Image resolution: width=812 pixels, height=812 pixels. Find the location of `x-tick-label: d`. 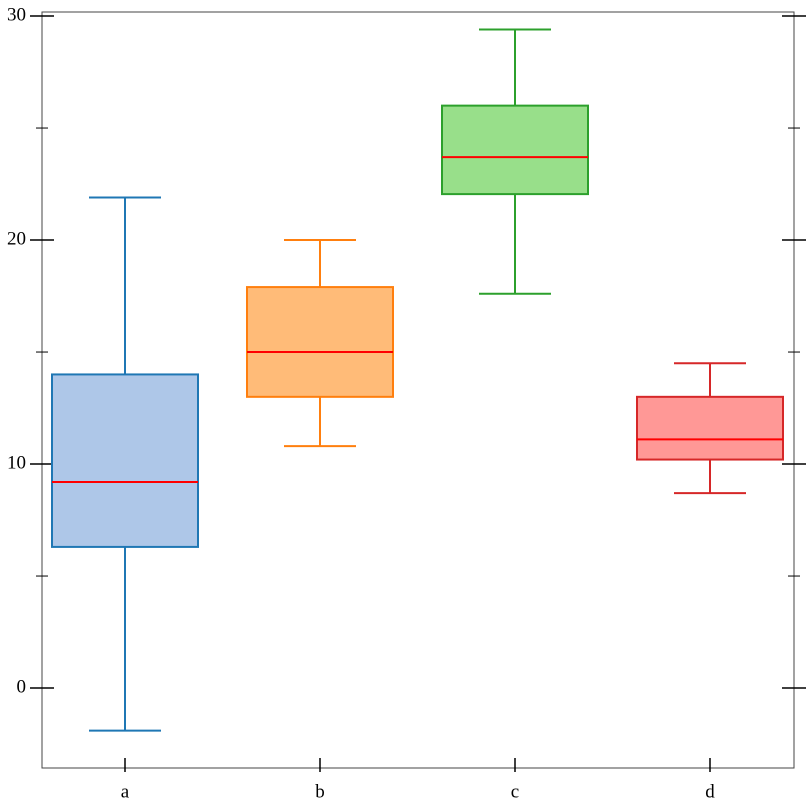

x-tick-label: d is located at coordinates (710, 791).